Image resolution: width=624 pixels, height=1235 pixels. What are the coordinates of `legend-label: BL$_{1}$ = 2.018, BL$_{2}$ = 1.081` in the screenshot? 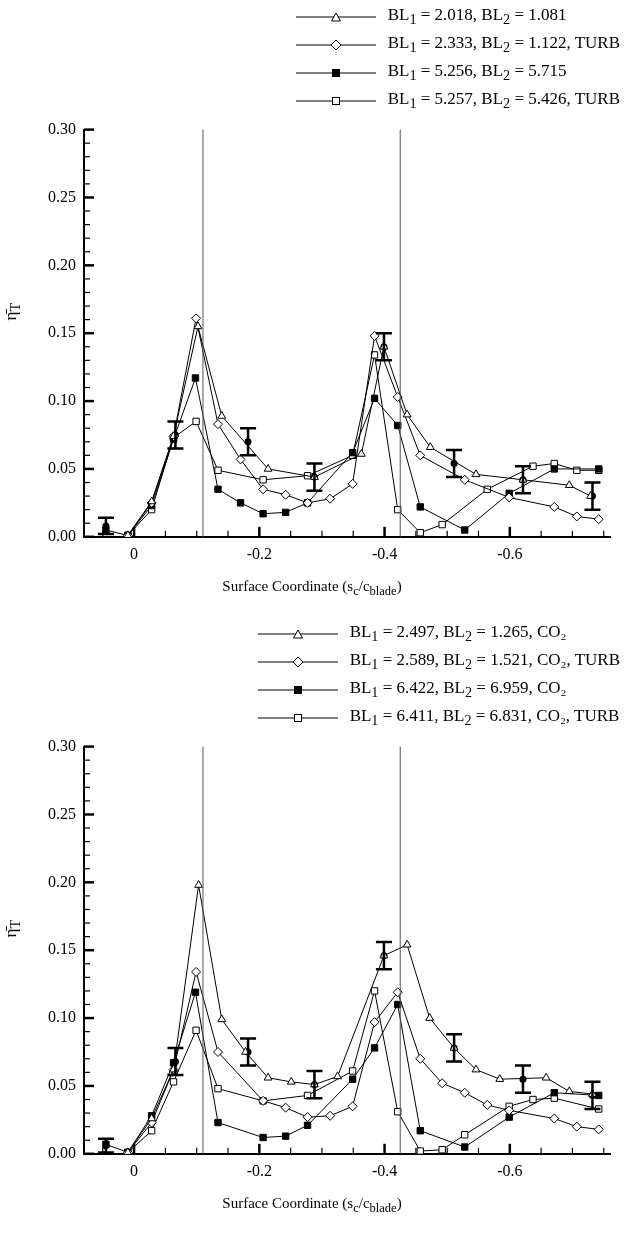 It's located at (477, 17).